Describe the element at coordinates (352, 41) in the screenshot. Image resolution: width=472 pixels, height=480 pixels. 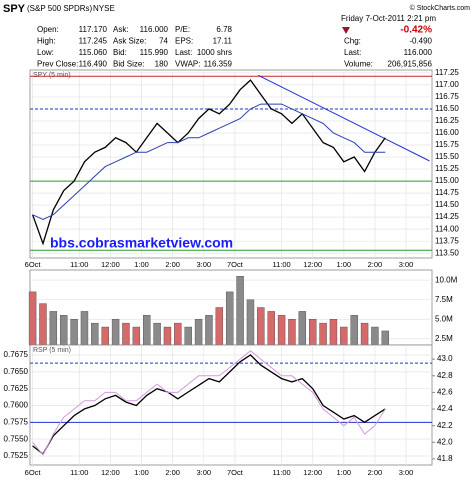
I see `quote-label: Chg:` at that location.